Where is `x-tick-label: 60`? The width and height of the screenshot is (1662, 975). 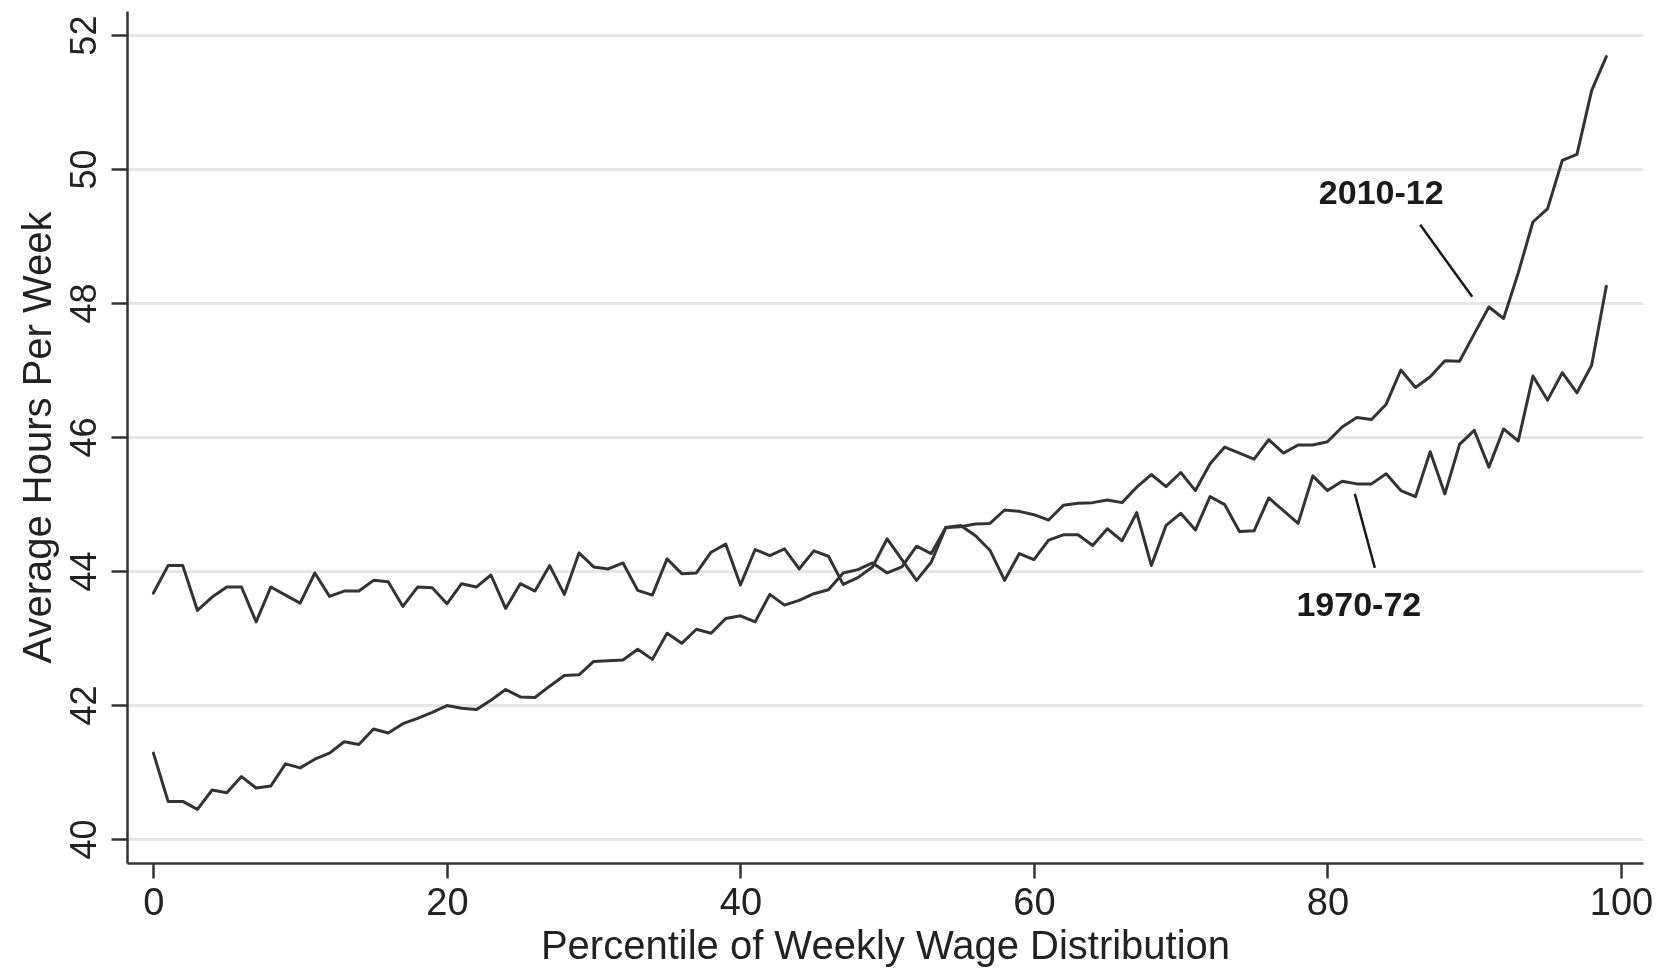
x-tick-label: 60 is located at coordinates (1034, 901).